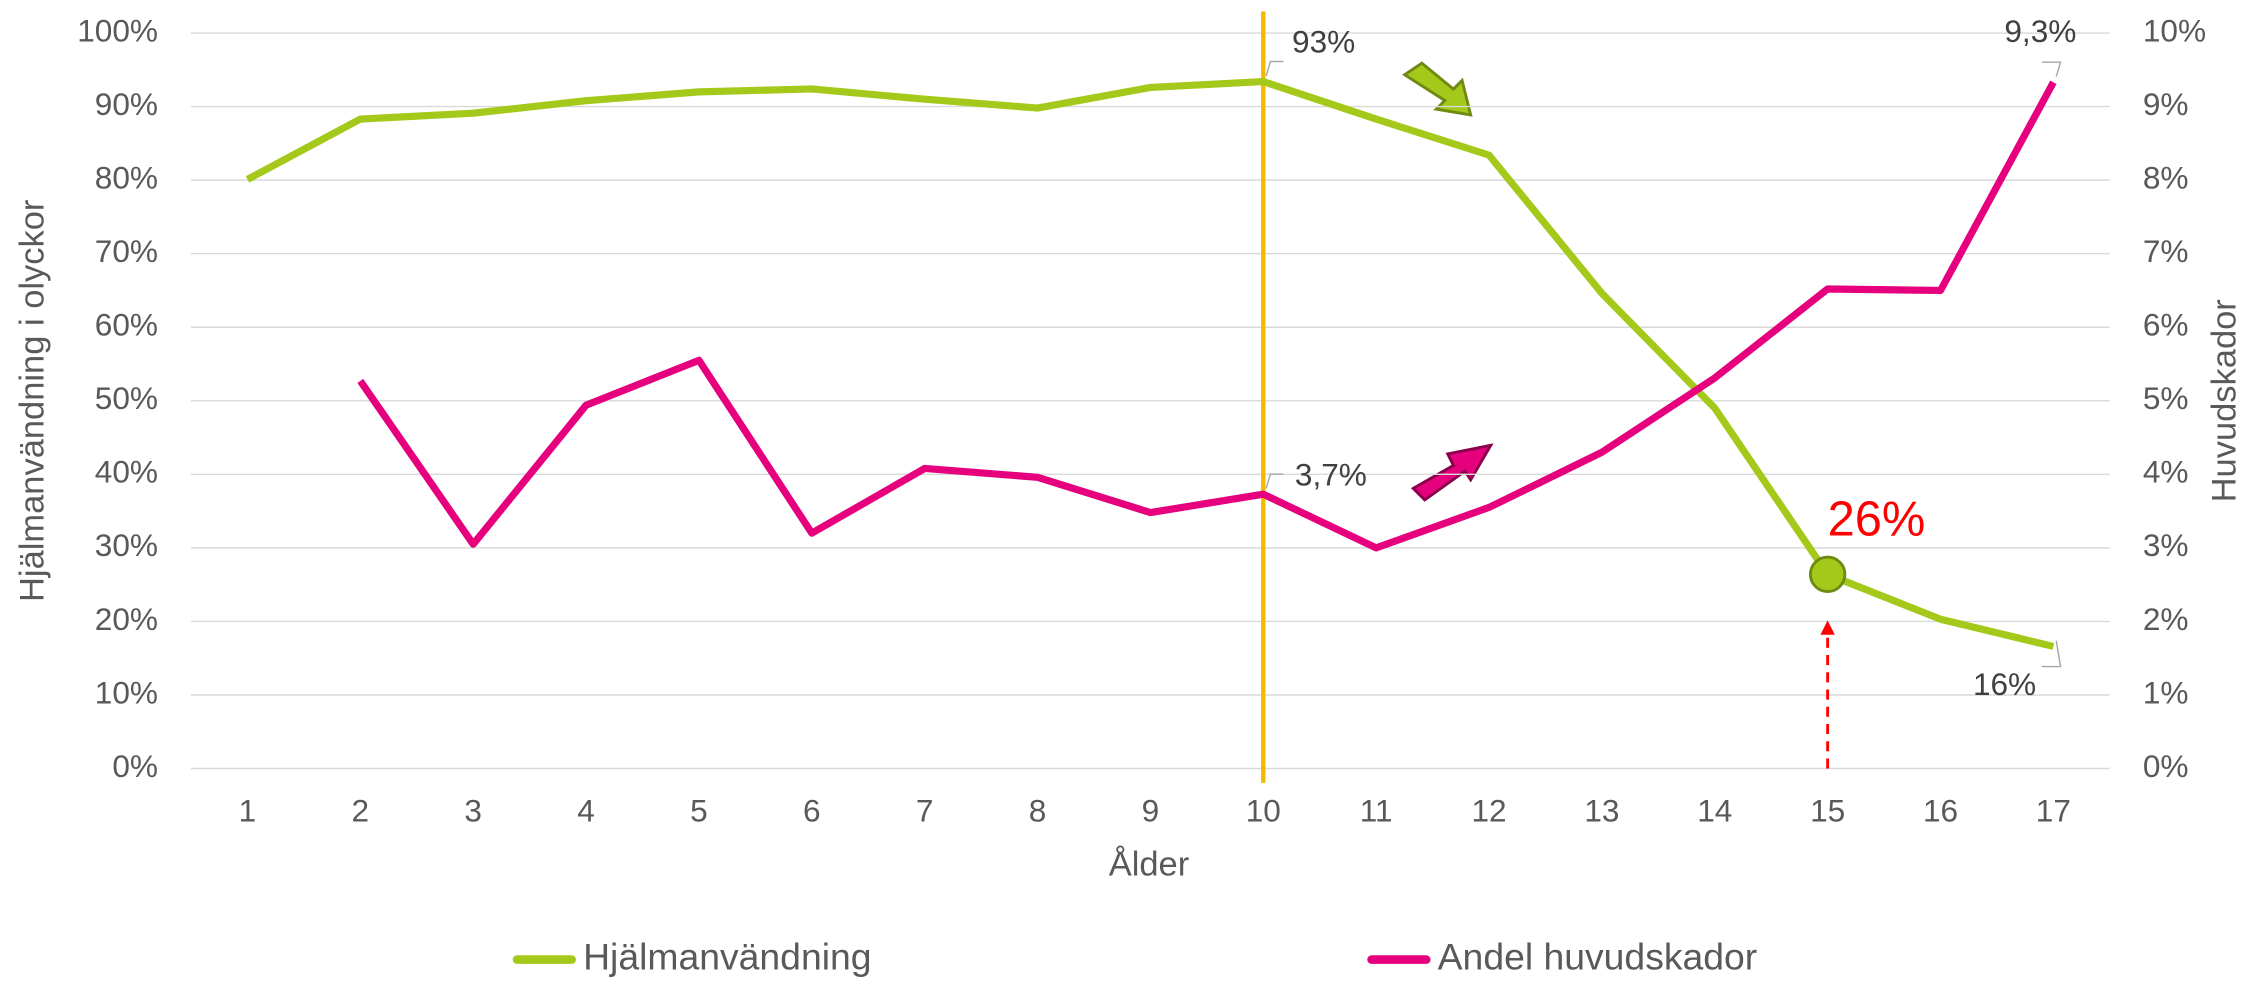  What do you see at coordinates (473, 810) in the screenshot?
I see `x-tick-label: 3` at bounding box center [473, 810].